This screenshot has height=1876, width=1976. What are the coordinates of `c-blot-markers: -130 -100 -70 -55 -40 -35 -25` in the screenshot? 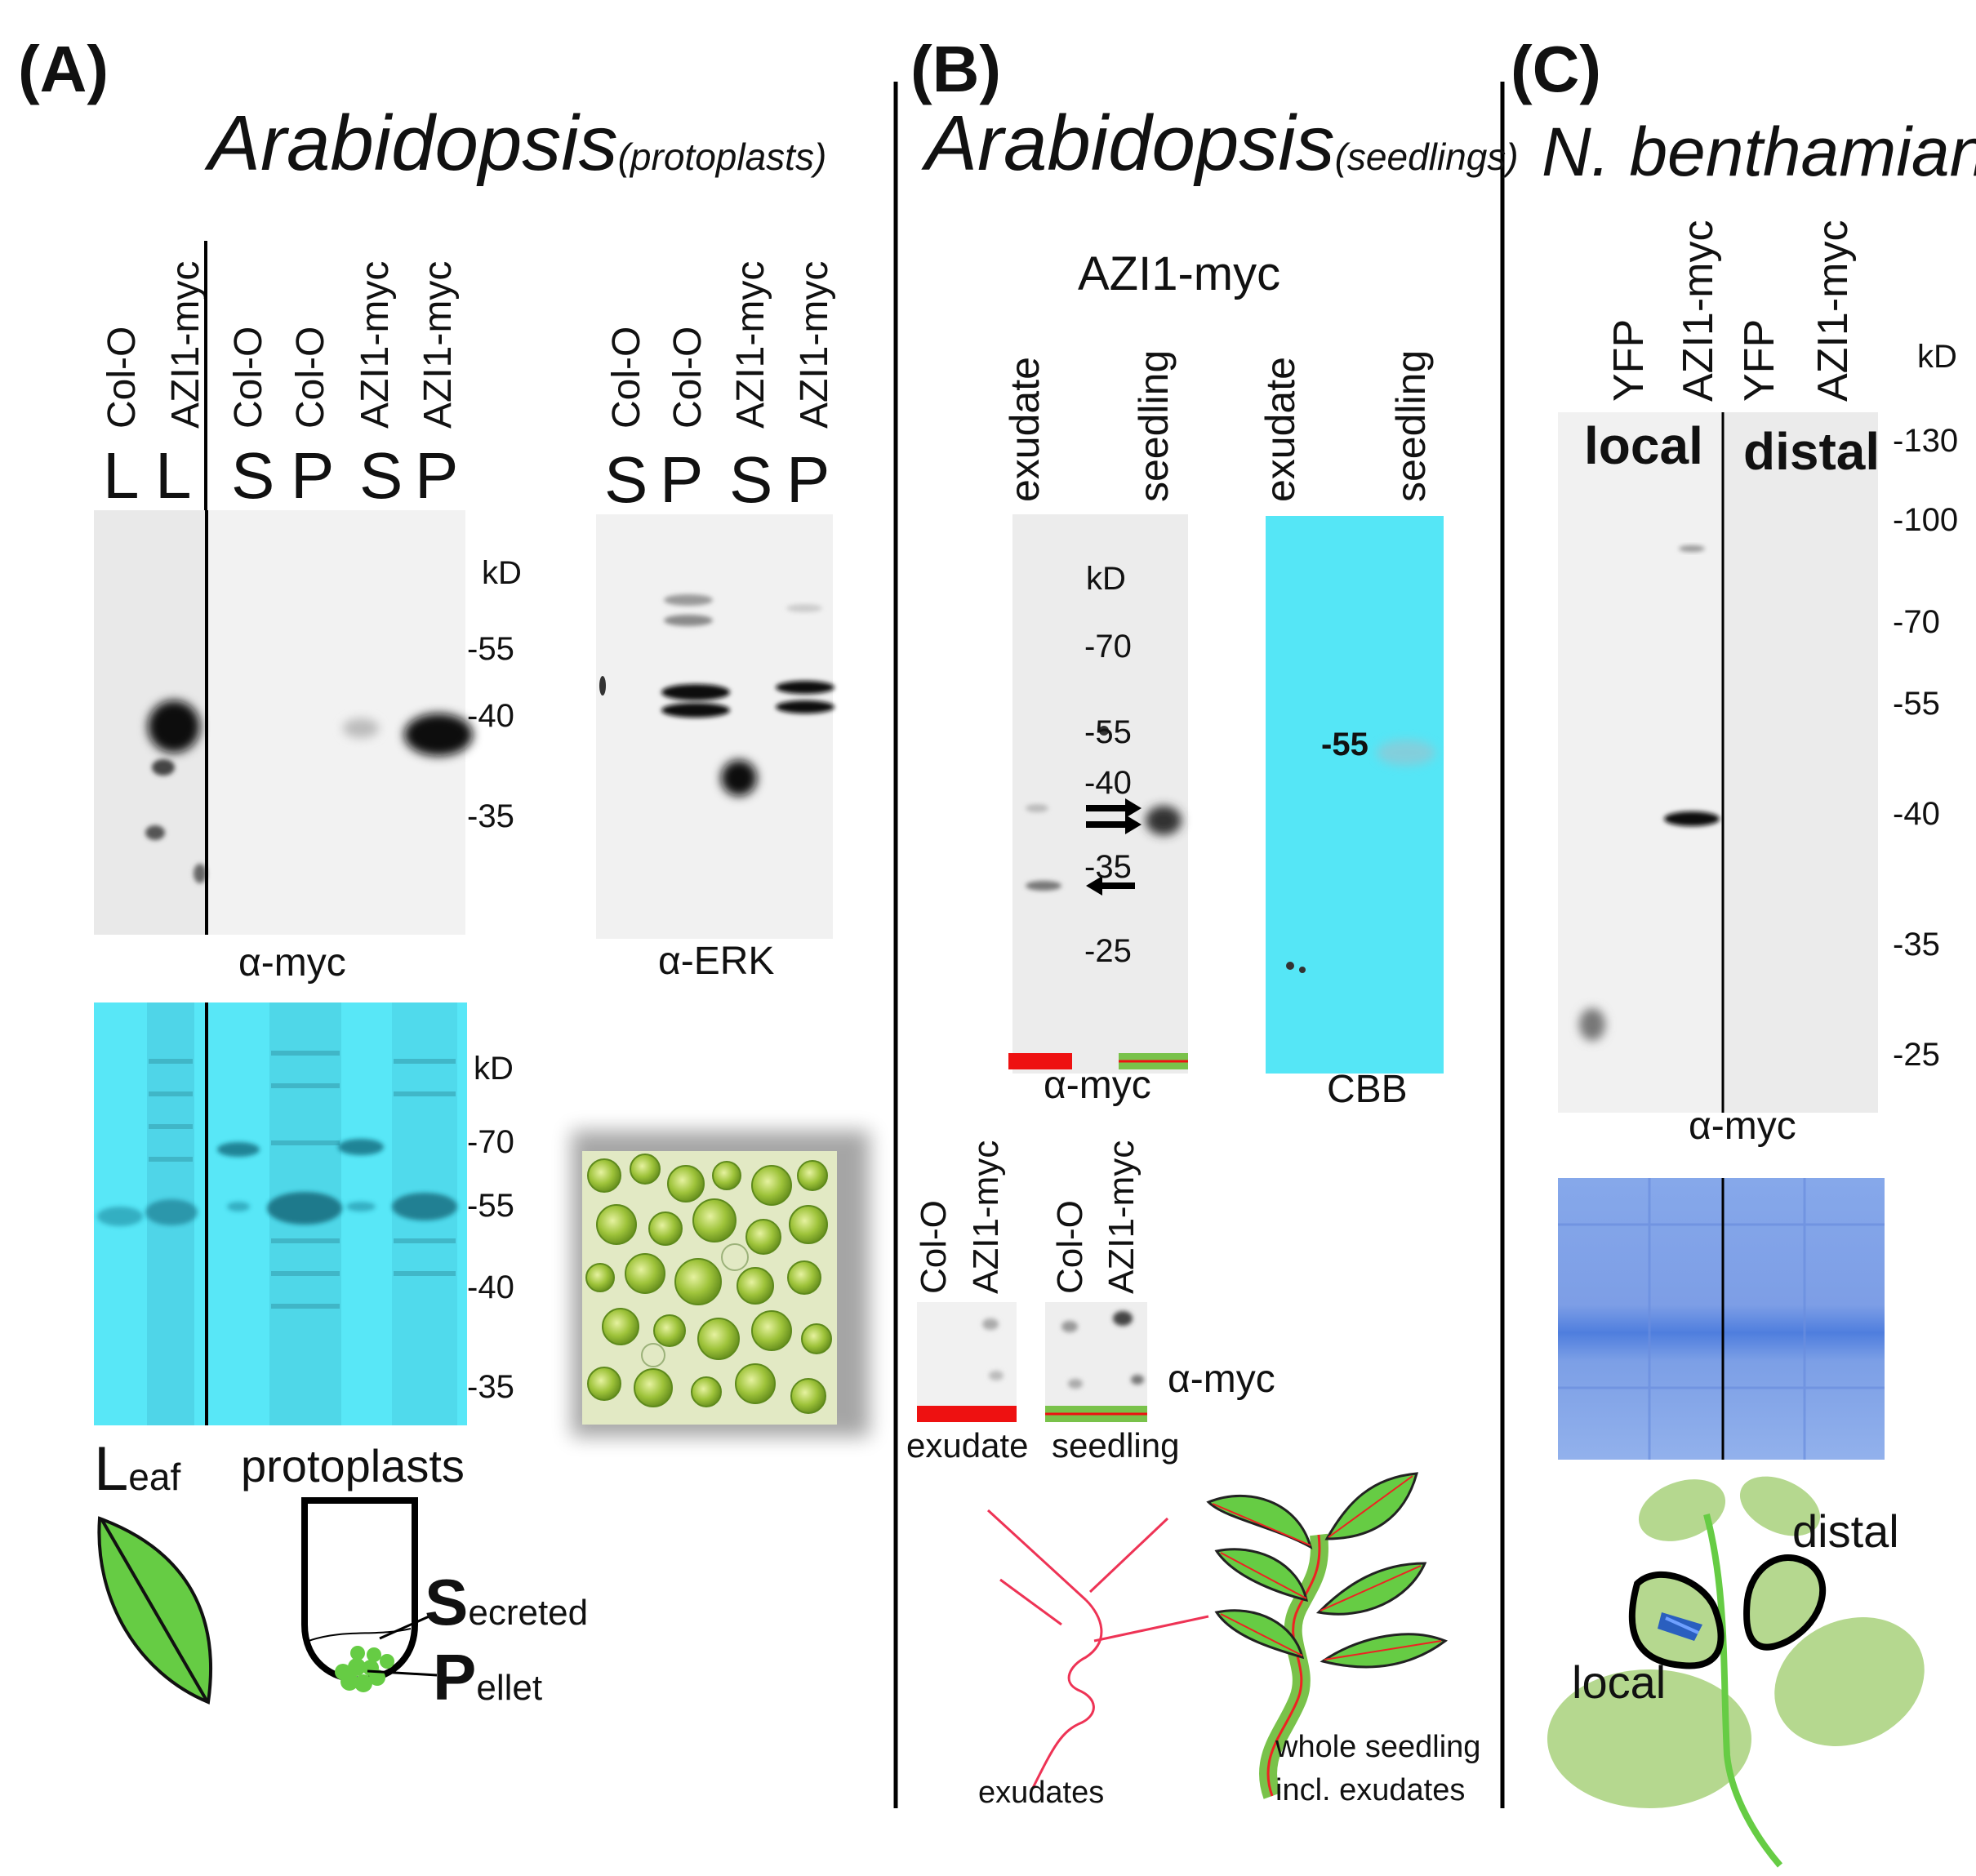 It's located at (1925, 748).